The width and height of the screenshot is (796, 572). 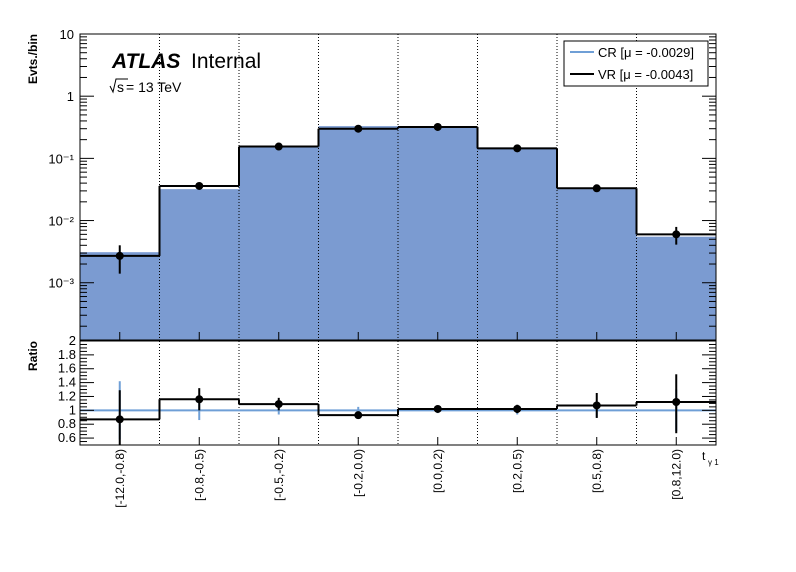 What do you see at coordinates (70, 96) in the screenshot?
I see `upper-y-tick-label: 1` at bounding box center [70, 96].